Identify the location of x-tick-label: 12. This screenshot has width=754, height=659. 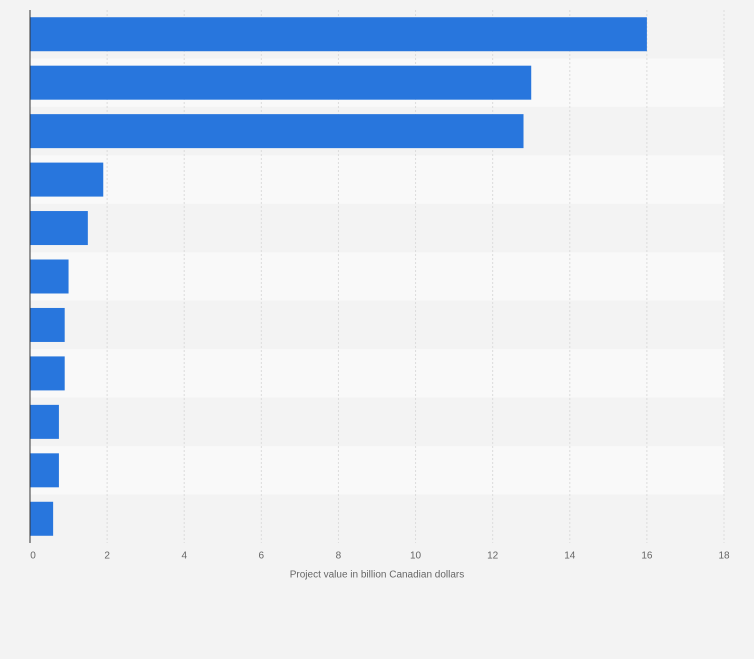
(493, 556).